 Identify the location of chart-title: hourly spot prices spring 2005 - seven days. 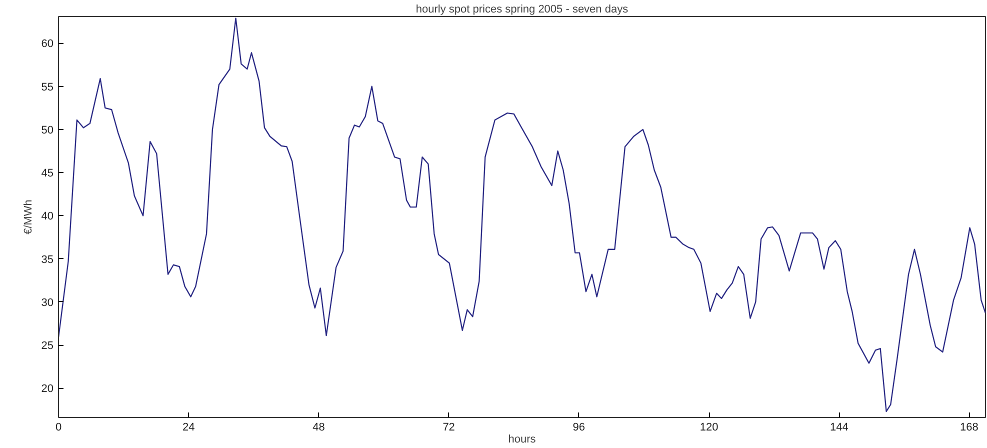
(522, 10).